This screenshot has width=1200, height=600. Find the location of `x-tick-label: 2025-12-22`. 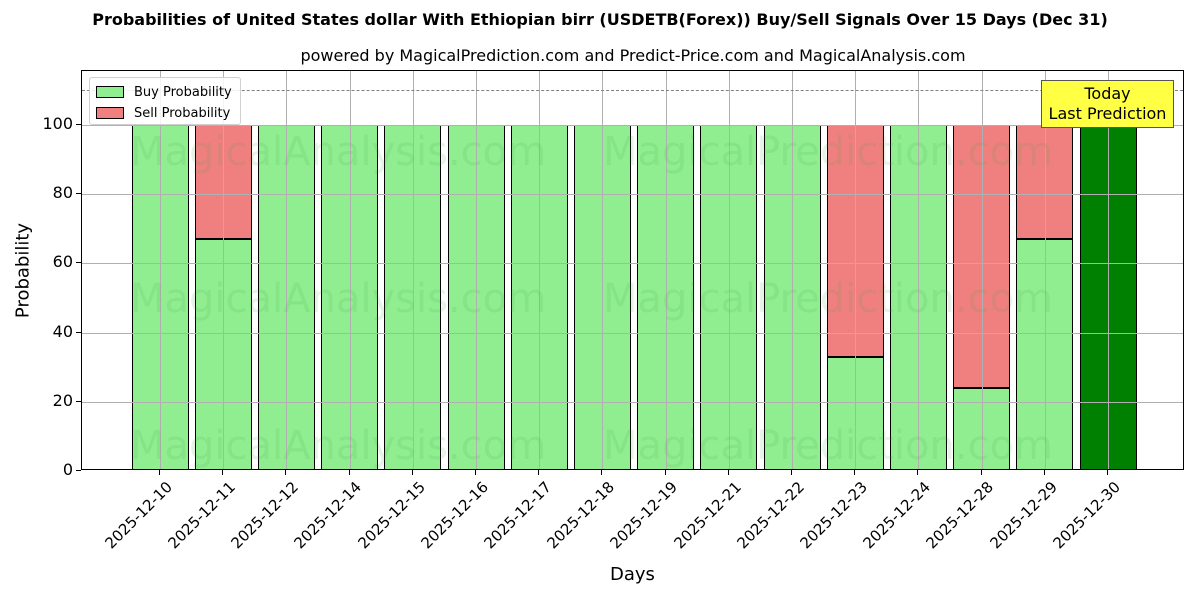

x-tick-label: 2025-12-22 is located at coordinates (770, 515).